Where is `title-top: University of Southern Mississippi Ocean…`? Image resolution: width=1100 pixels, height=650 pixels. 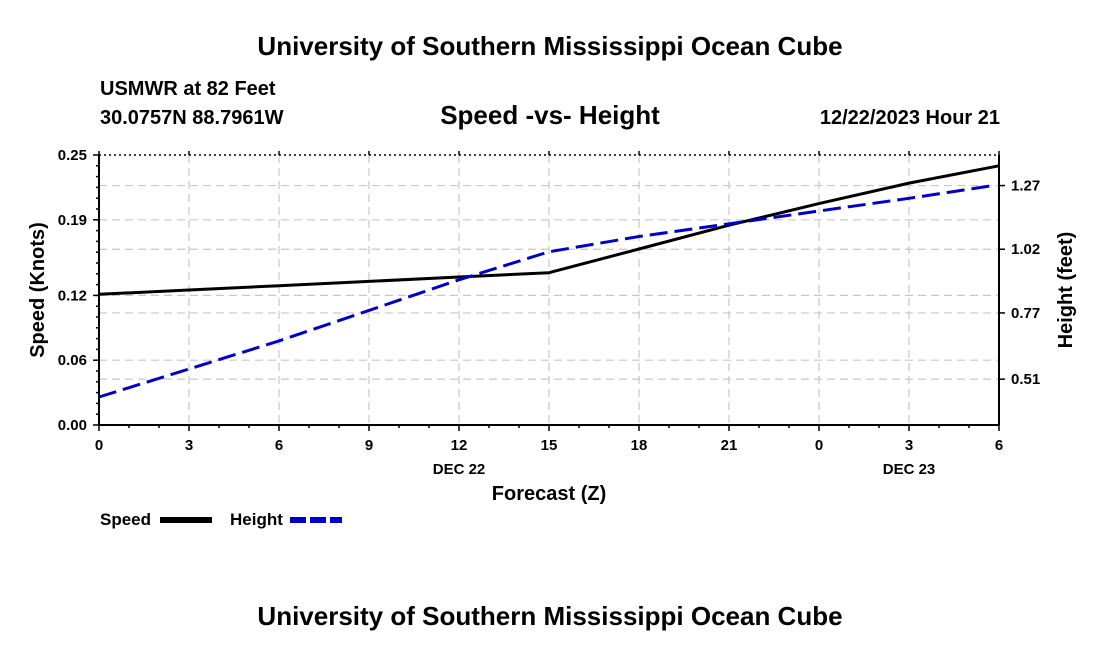
title-top: University of Southern Mississippi Ocean… is located at coordinates (549, 46).